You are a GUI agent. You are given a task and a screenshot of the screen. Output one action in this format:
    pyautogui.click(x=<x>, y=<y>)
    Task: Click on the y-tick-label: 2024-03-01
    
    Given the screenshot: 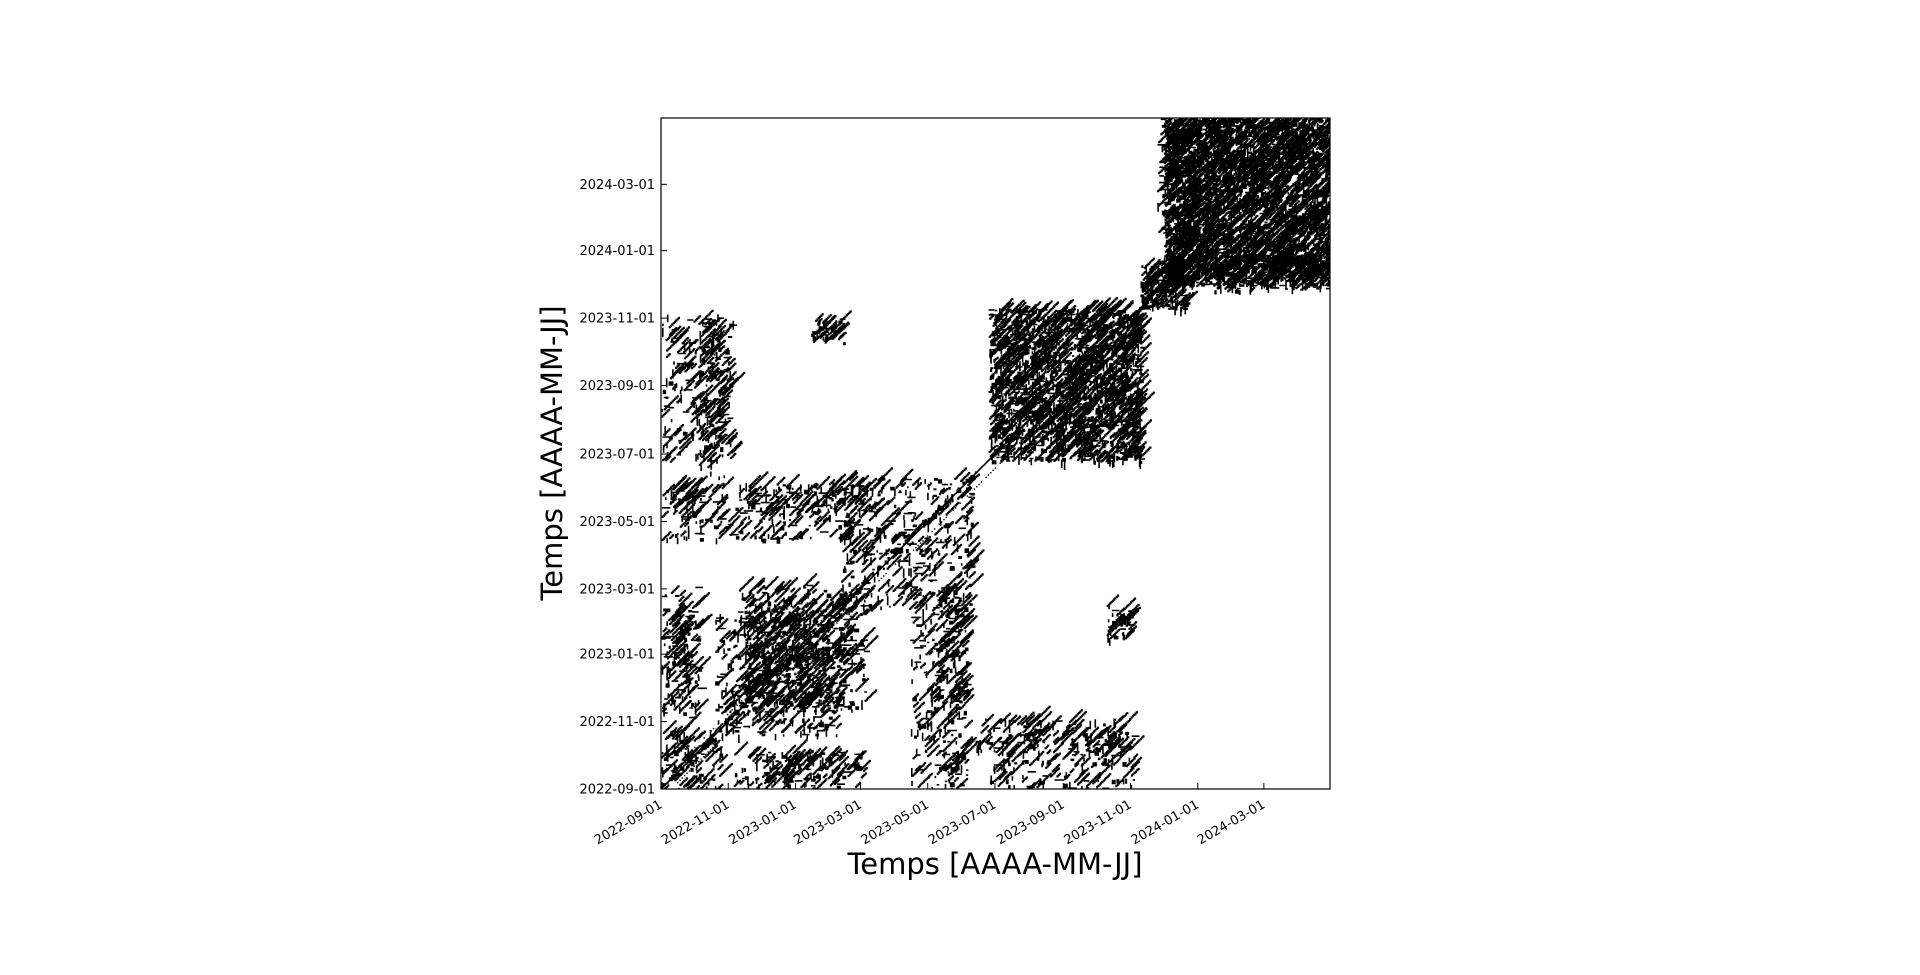 What is the action you would take?
    pyautogui.click(x=617, y=185)
    